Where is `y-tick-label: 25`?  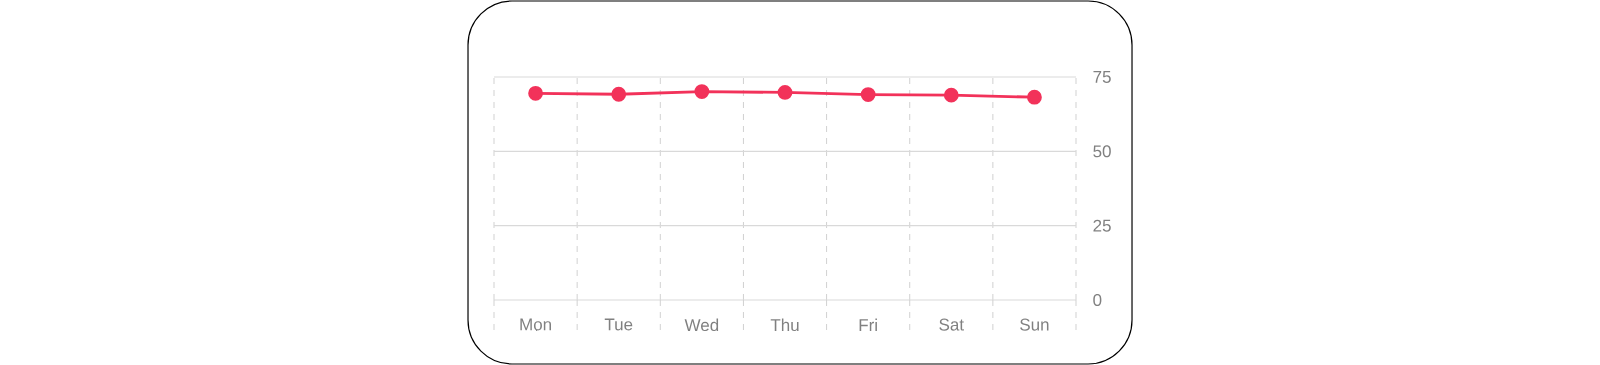 y-tick-label: 25 is located at coordinates (1102, 225).